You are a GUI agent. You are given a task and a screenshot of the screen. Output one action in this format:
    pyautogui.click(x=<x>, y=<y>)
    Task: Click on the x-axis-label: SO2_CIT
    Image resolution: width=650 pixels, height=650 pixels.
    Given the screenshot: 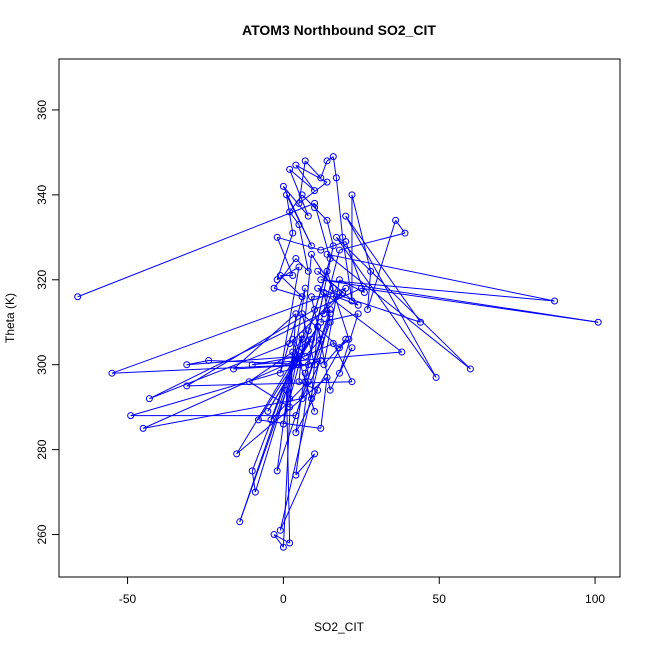 What is the action you would take?
    pyautogui.click(x=339, y=627)
    